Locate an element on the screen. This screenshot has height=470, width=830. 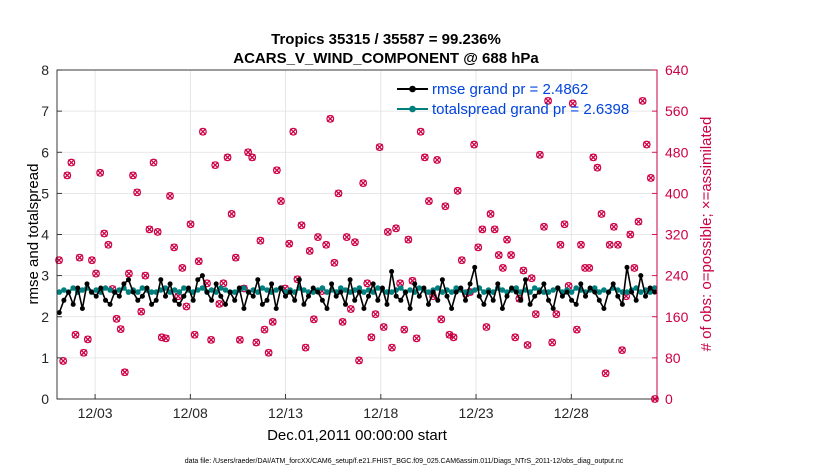
chart-title-line1: Tropics 35315 / 35587 = 99.236% is located at coordinates (386, 39).